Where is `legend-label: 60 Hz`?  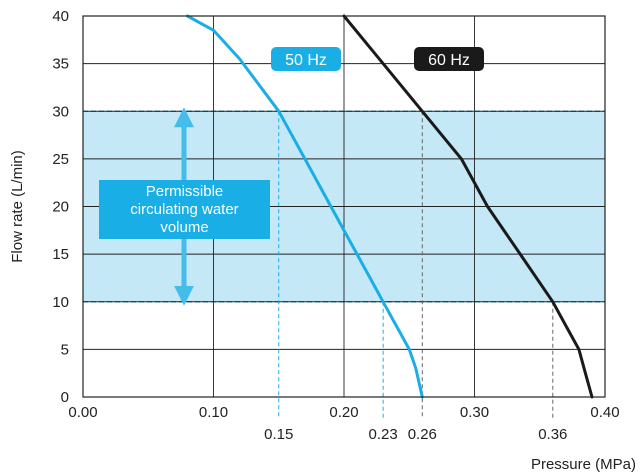
legend-label: 60 Hz is located at coordinates (449, 60).